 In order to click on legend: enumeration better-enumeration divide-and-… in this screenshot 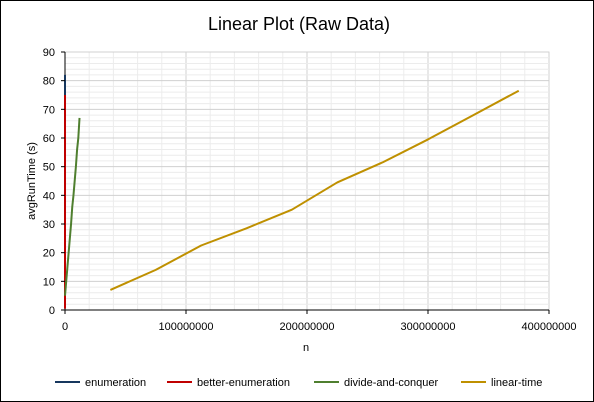, I will do `click(298, 383)`.